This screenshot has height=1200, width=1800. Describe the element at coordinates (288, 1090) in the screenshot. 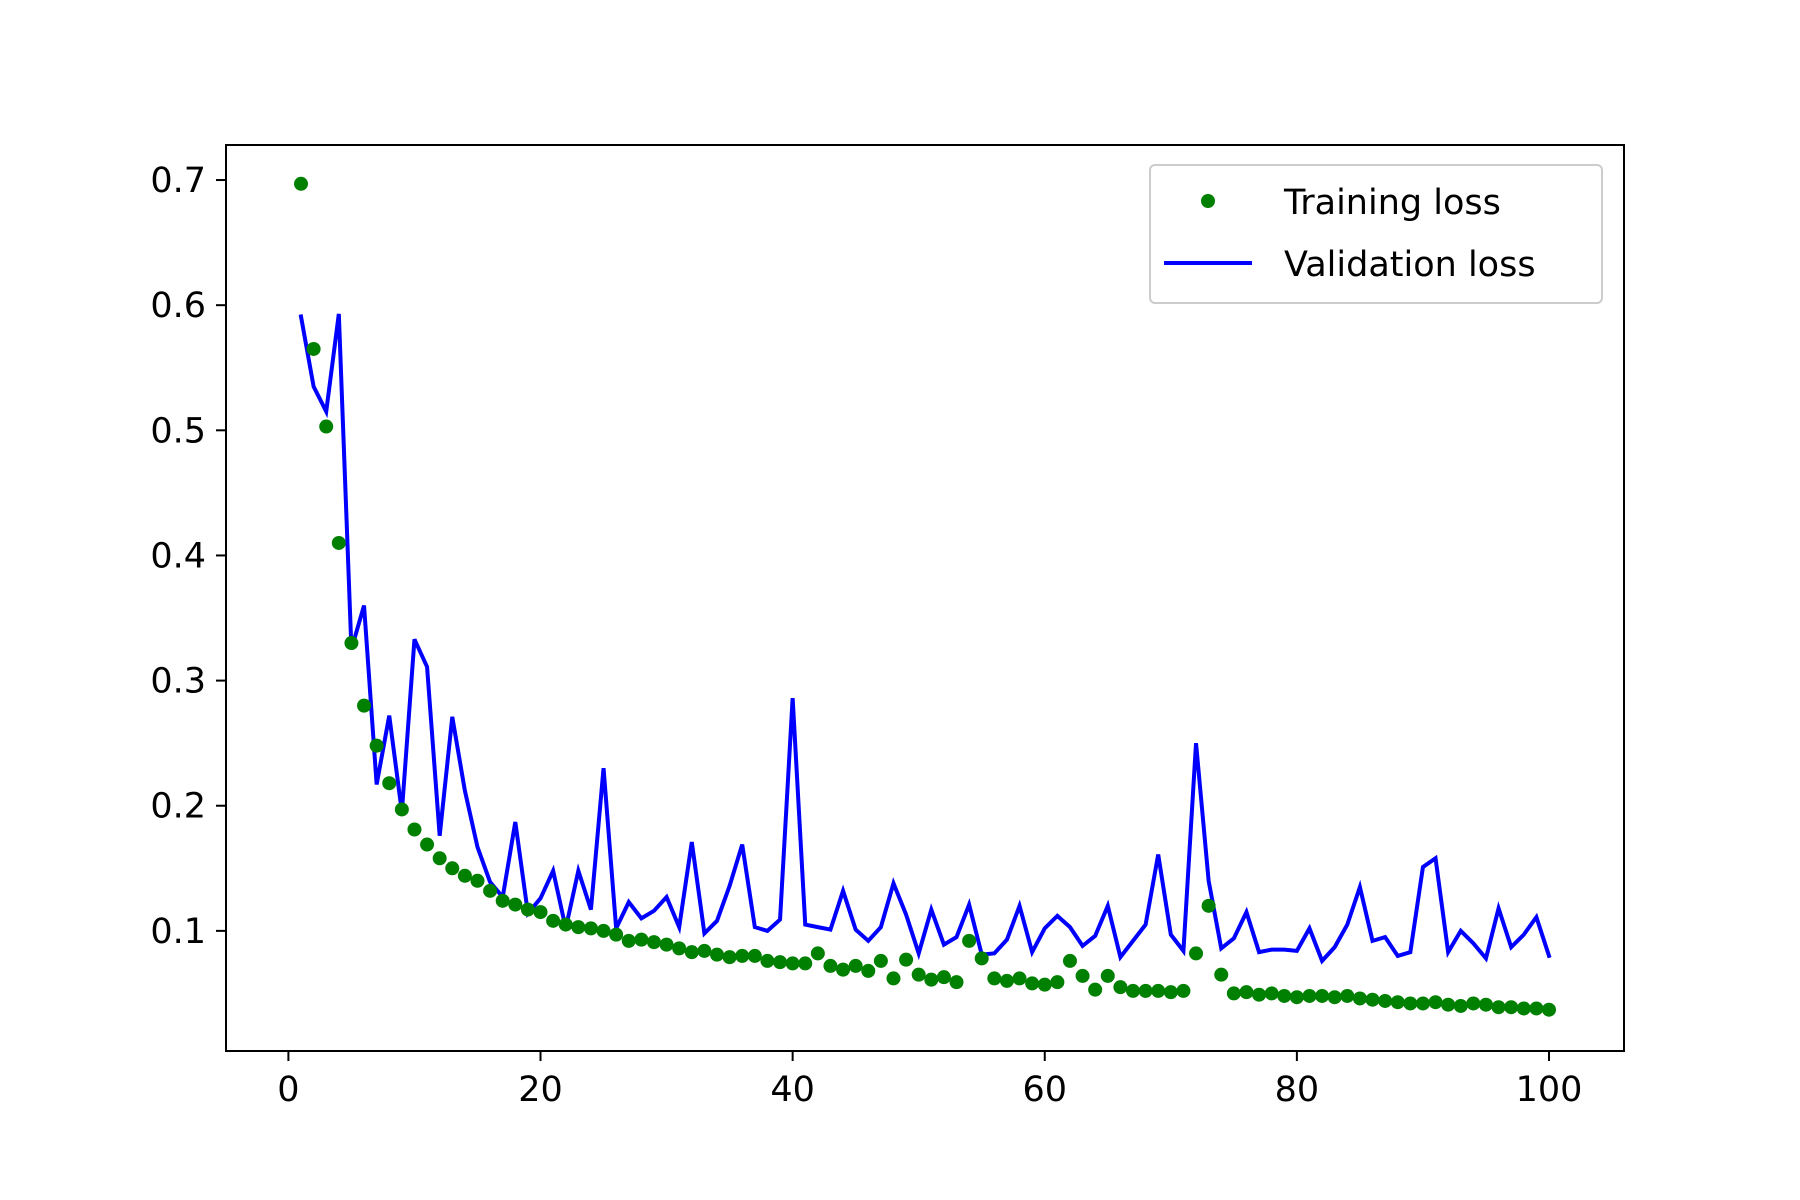

I see `x-tick-label: 0` at that location.